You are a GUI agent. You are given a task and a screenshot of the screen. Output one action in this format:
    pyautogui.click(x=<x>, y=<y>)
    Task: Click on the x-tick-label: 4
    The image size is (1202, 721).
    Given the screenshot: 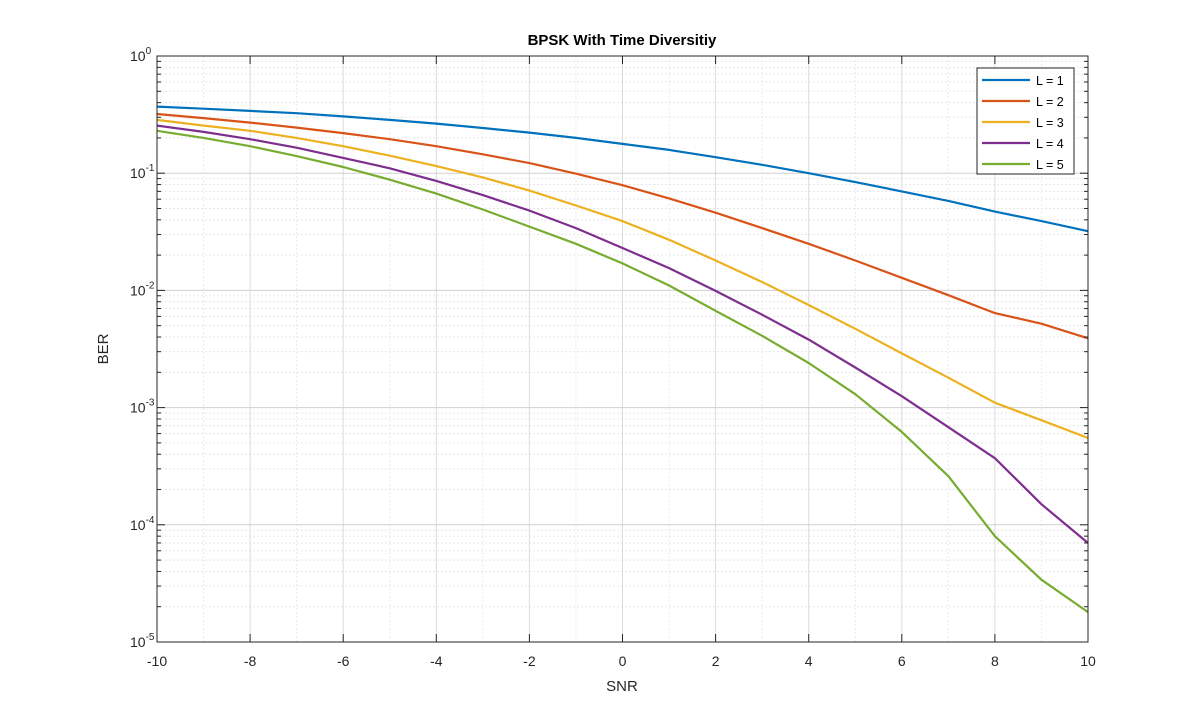 What is the action you would take?
    pyautogui.click(x=809, y=661)
    